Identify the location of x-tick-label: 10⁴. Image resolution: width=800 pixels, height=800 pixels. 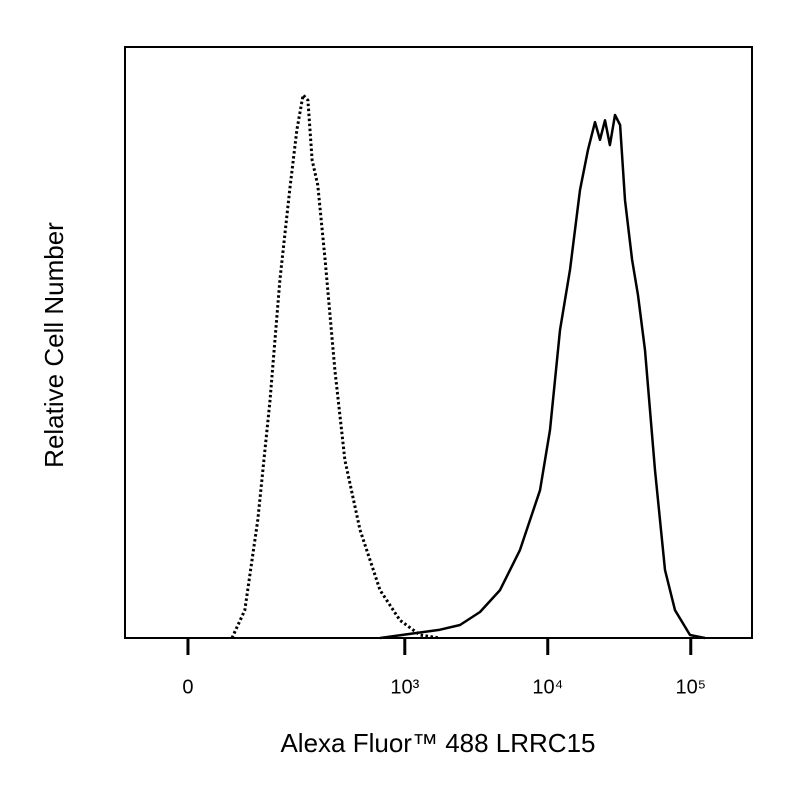
(547, 687).